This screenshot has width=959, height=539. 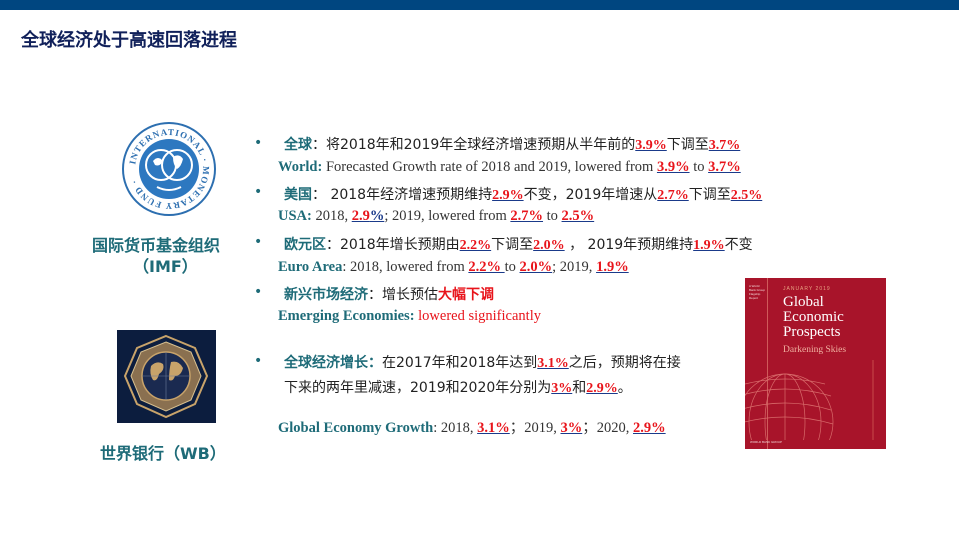 I want to click on cover-title: Global Economic Prospects, so click(x=813, y=317).